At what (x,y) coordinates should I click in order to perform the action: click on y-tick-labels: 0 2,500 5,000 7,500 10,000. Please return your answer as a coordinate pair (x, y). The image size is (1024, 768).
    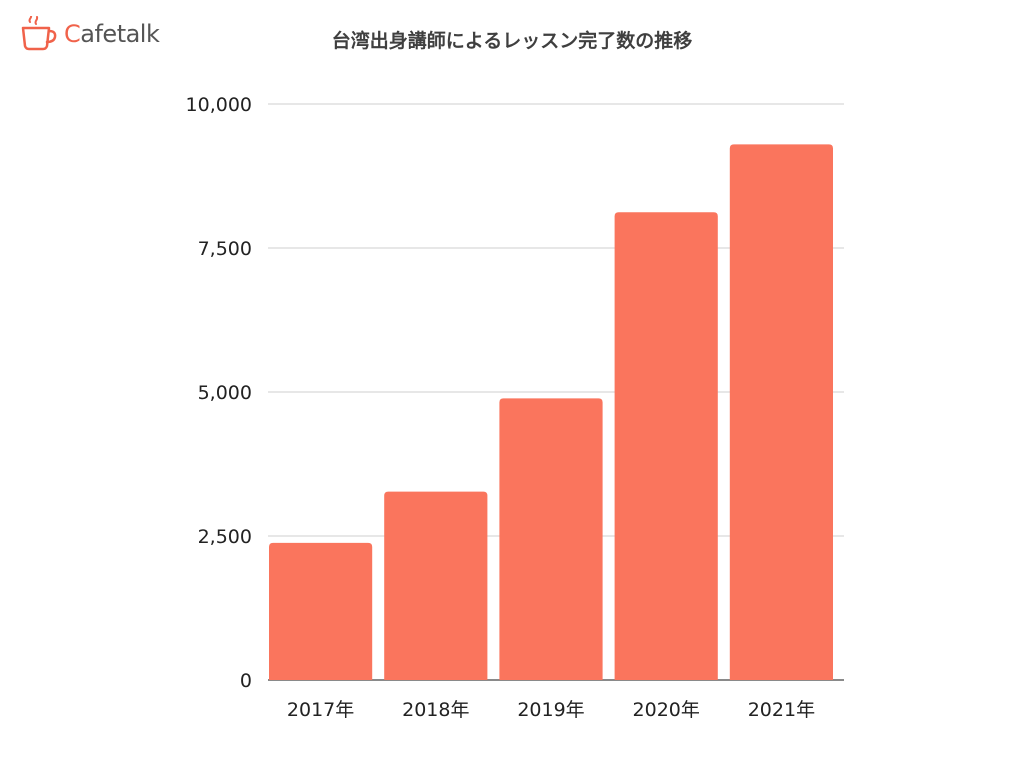
    Looking at the image, I should click on (219, 393).